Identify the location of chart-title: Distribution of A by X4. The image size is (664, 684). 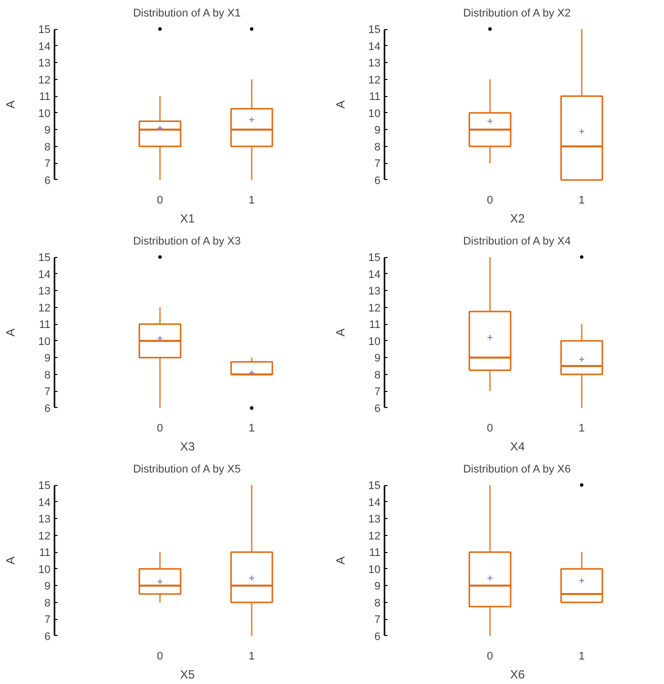
(517, 242).